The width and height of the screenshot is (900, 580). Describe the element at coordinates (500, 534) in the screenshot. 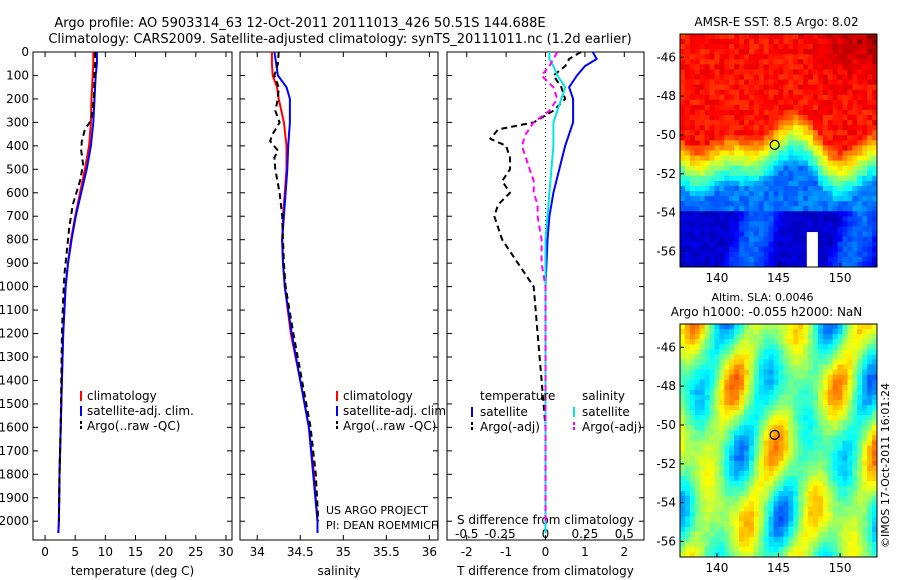

I see `secondary-tick-label: -0.25` at that location.